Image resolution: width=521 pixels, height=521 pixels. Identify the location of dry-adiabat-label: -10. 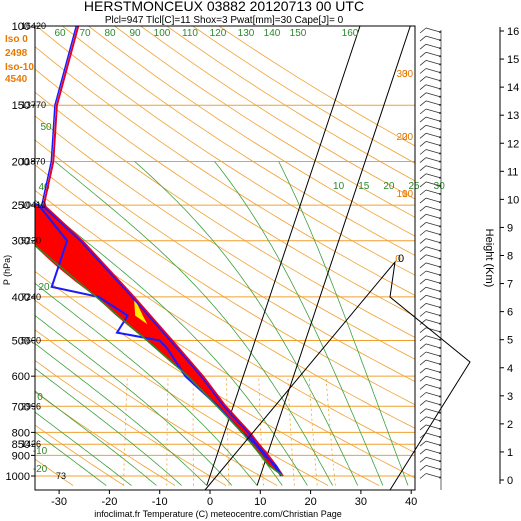
(40, 451).